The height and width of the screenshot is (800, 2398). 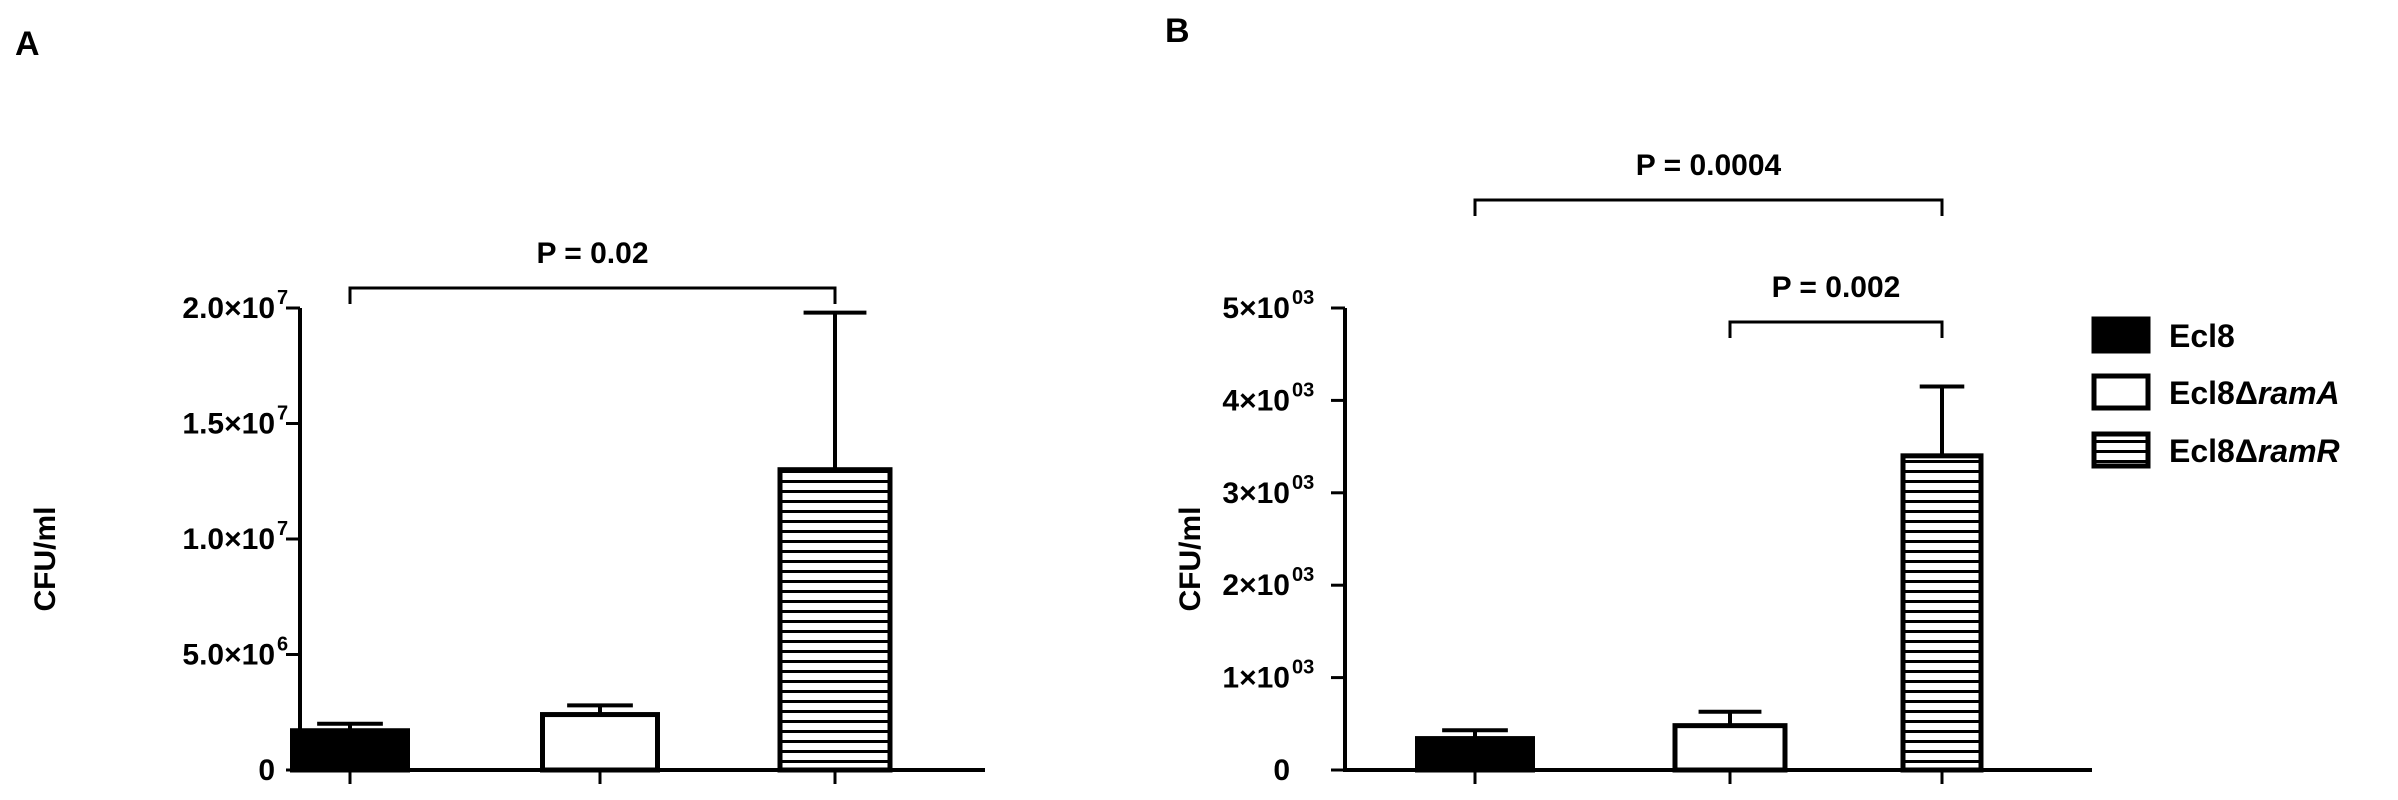 I want to click on legend: Ecl8 Ecl8ΔramA Ecl8ΔramR, so click(x=2215, y=392).